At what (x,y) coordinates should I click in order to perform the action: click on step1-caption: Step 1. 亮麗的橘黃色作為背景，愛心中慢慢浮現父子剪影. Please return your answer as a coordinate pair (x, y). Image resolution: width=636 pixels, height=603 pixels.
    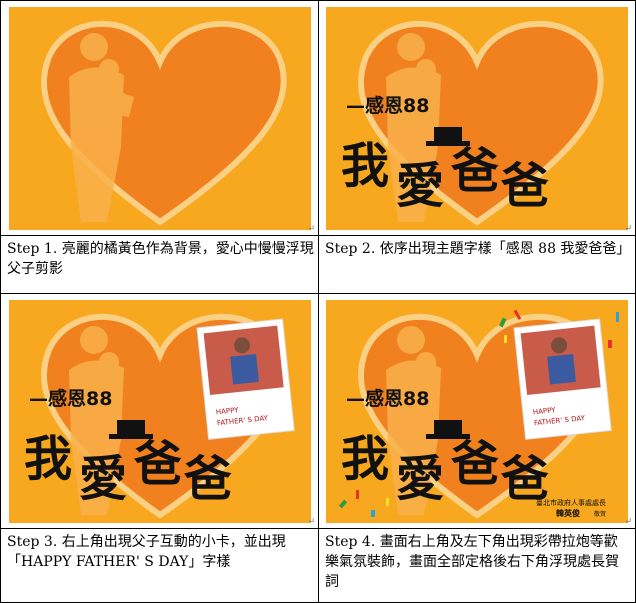
    Looking at the image, I should click on (160, 259).